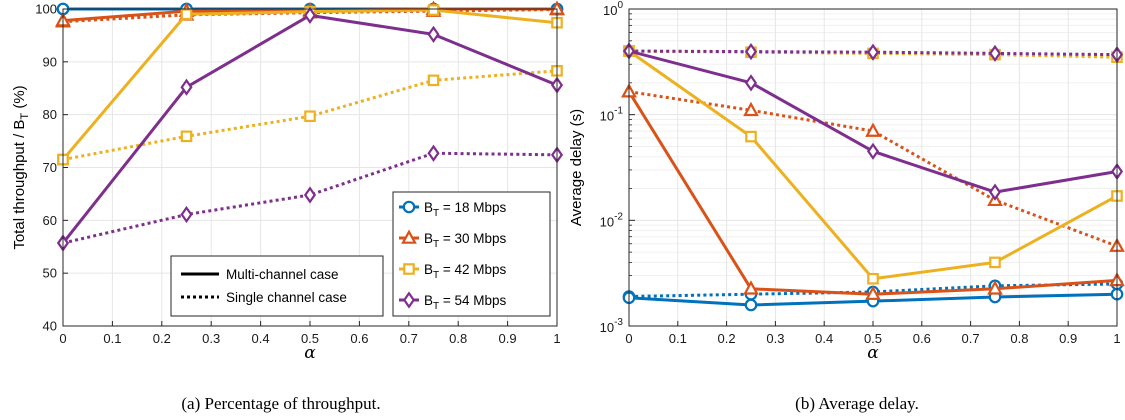 Image resolution: width=1125 pixels, height=420 pixels. I want to click on y-tick-label: 10-2, so click(612, 220).